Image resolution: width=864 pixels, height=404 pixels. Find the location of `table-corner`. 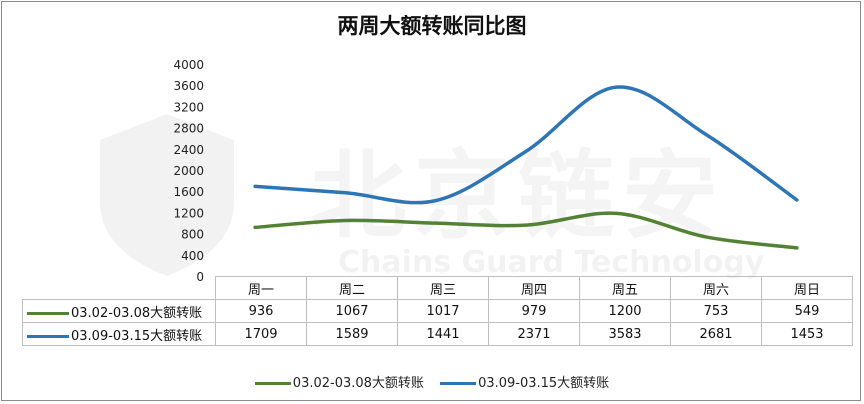

table-corner is located at coordinates (119, 288).